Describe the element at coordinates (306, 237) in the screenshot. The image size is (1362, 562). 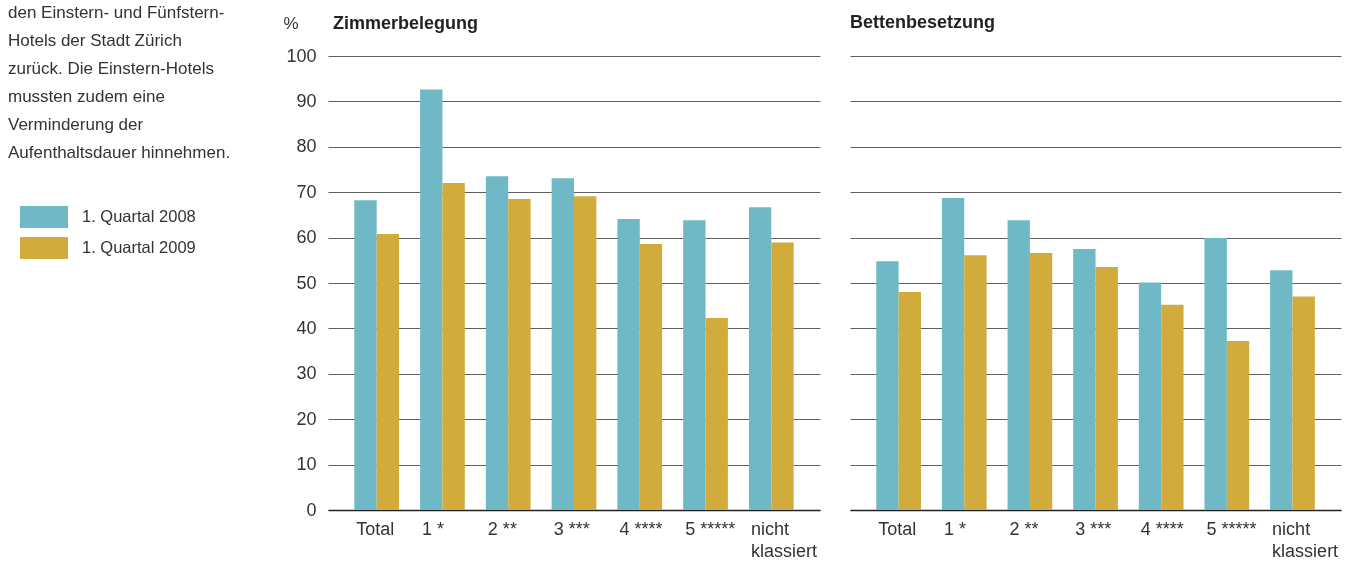
I see `y-tick-label: 60` at that location.